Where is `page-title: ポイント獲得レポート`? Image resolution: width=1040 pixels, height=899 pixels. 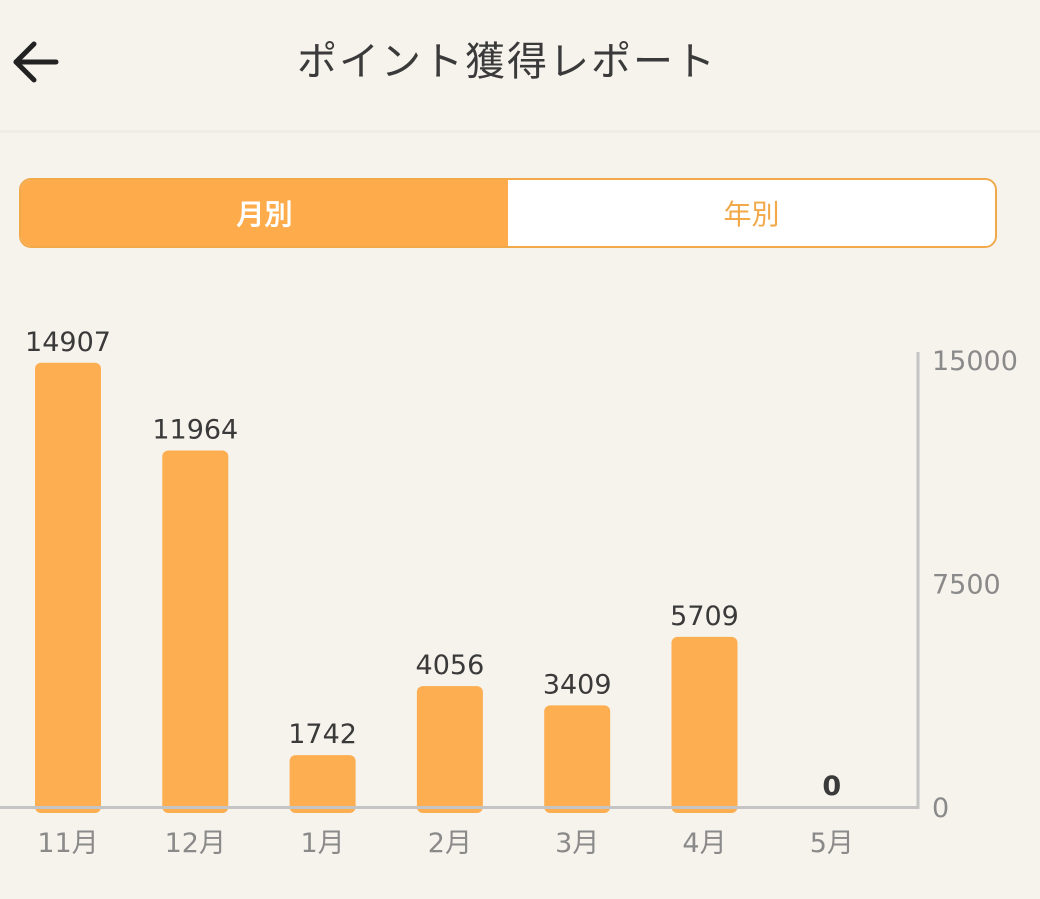 page-title: ポイント獲得レポート is located at coordinates (507, 62).